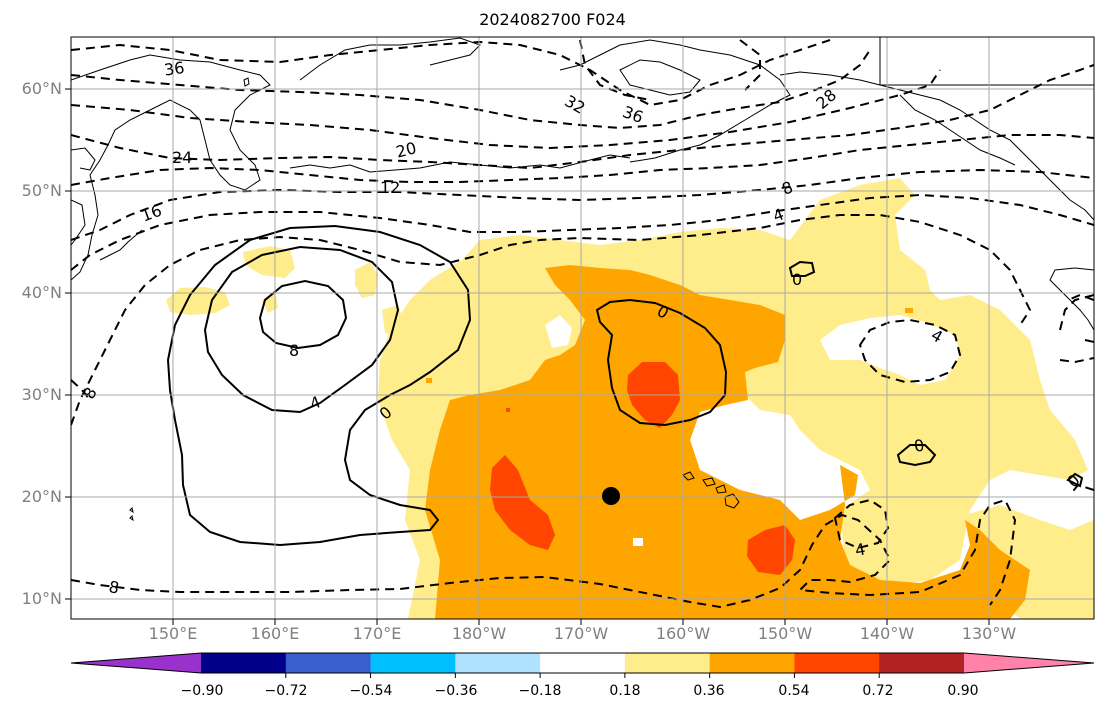 The width and height of the screenshot is (1105, 712). What do you see at coordinates (581, 633) in the screenshot?
I see `lon-label: 170°W` at bounding box center [581, 633].